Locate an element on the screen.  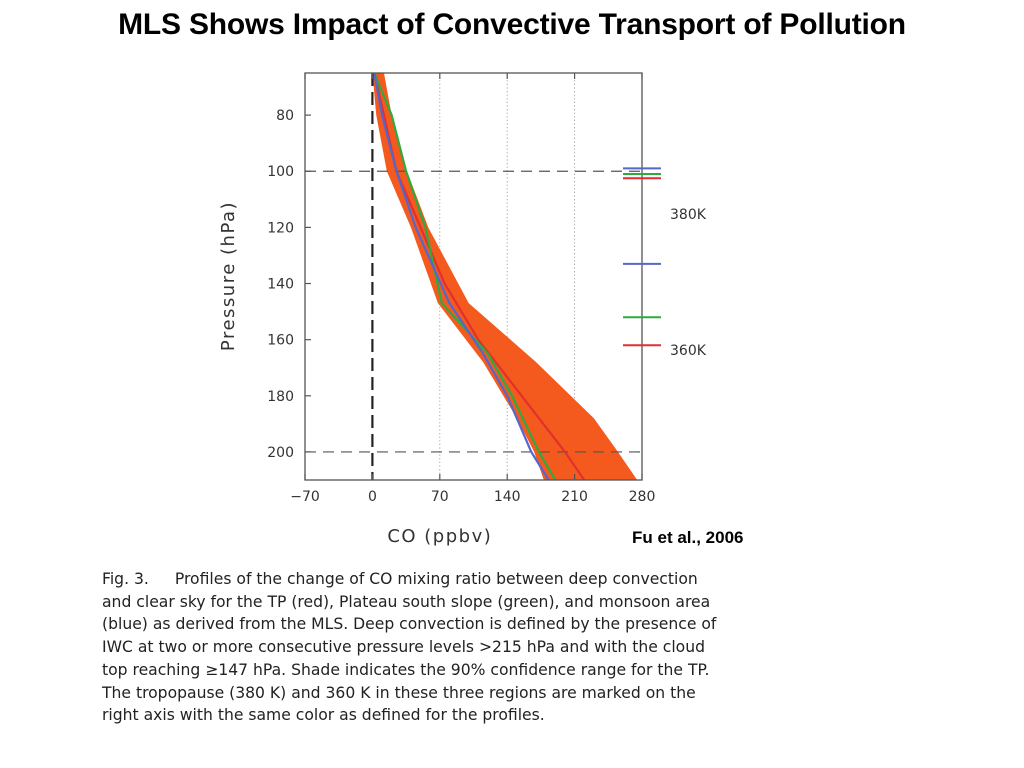
y-tick-label: 180 is located at coordinates (280, 397).